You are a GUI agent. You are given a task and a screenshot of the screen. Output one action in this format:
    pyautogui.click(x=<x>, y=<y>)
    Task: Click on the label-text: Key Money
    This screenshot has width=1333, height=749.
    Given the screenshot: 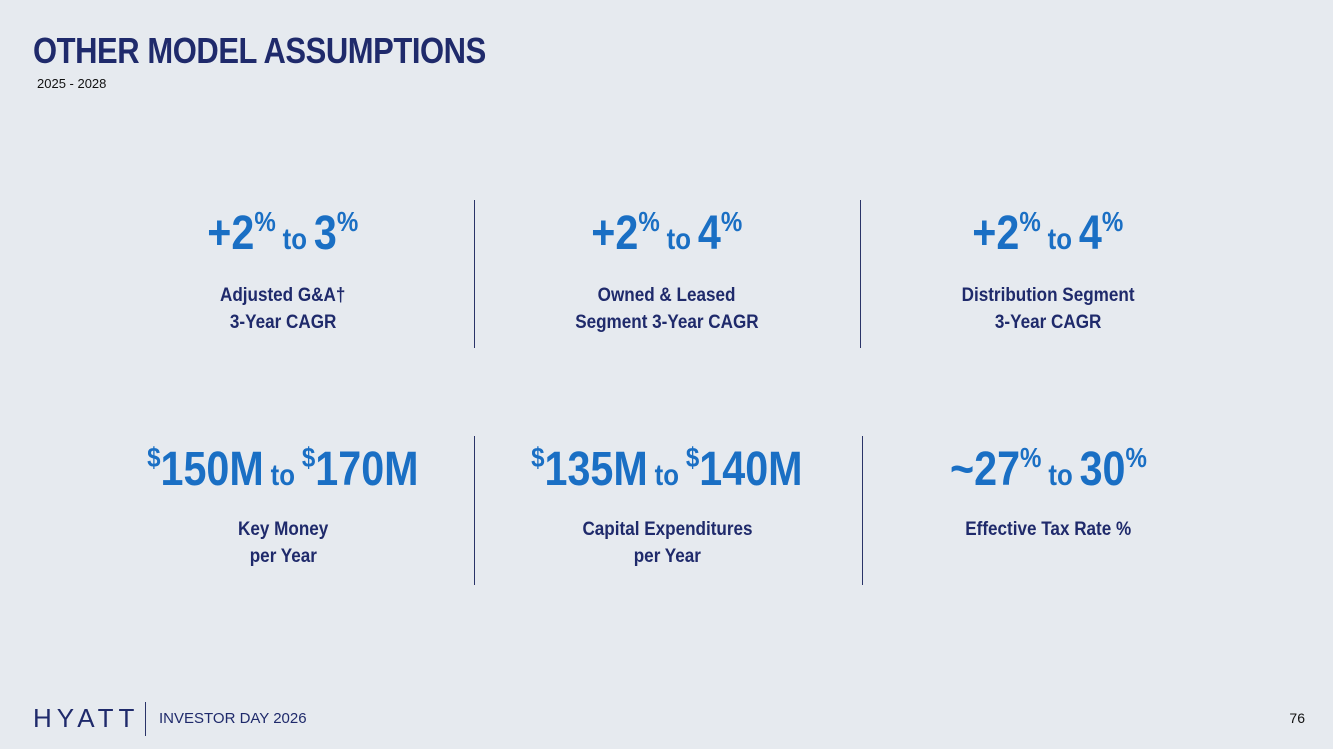 What is the action you would take?
    pyautogui.click(x=283, y=529)
    